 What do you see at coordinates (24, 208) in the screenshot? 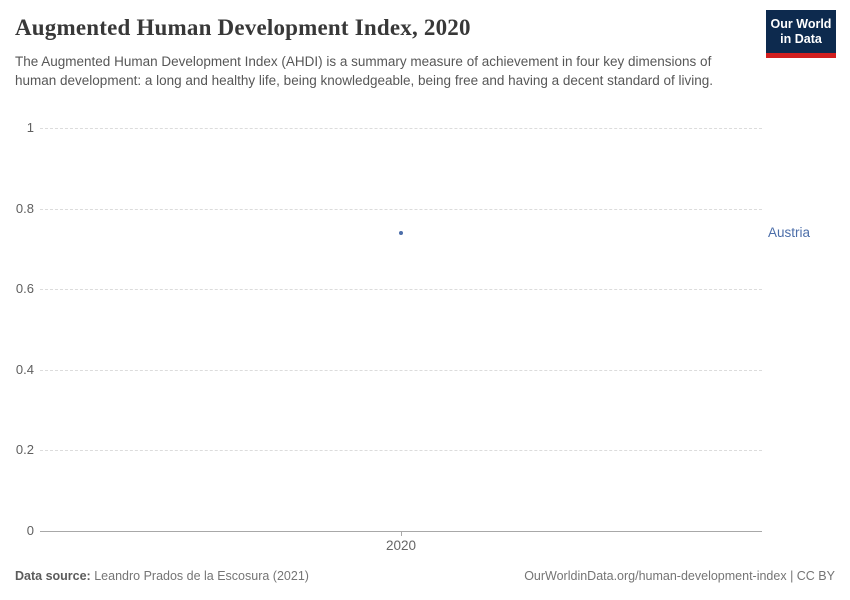
I see `y-tick-label: 0.8` at bounding box center [24, 208].